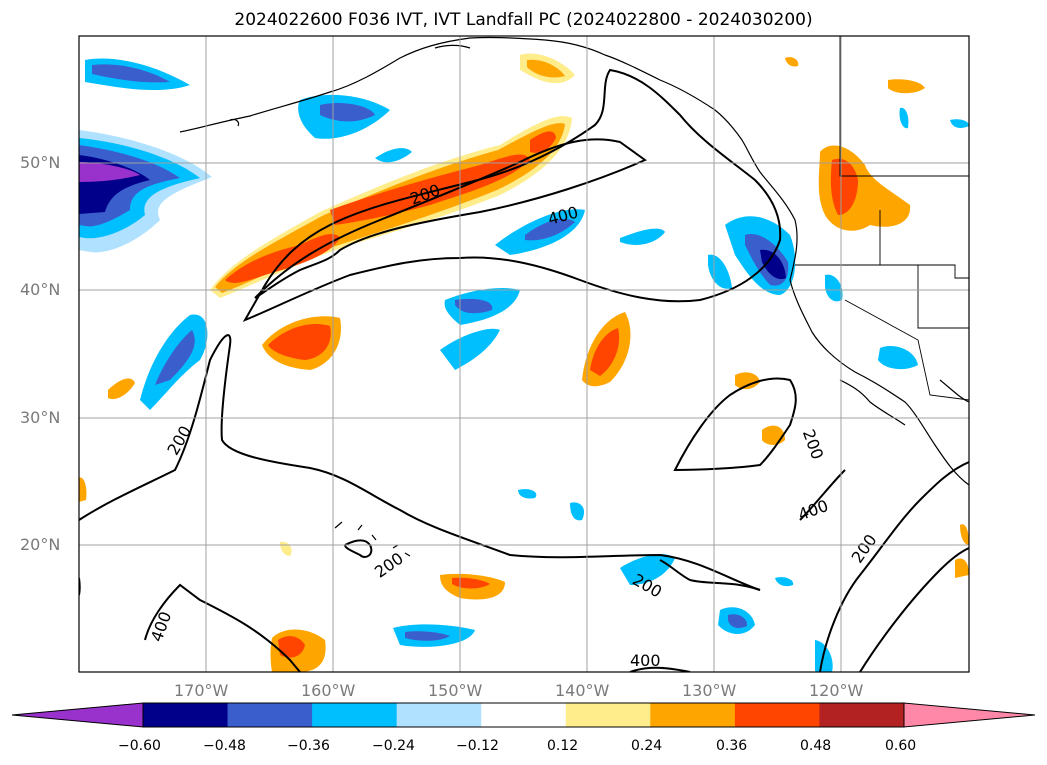 This screenshot has width=1047, height=765. Describe the element at coordinates (732, 746) in the screenshot. I see `colorbar-tick: 0.36` at that location.